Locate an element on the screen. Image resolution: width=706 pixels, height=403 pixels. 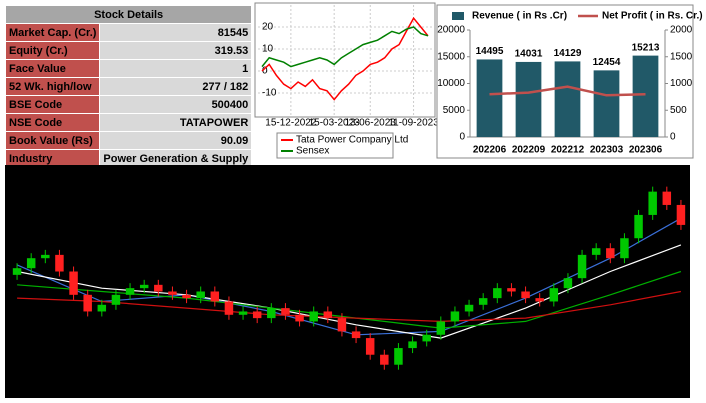
row-label: BSE Code is located at coordinates (52, 104).